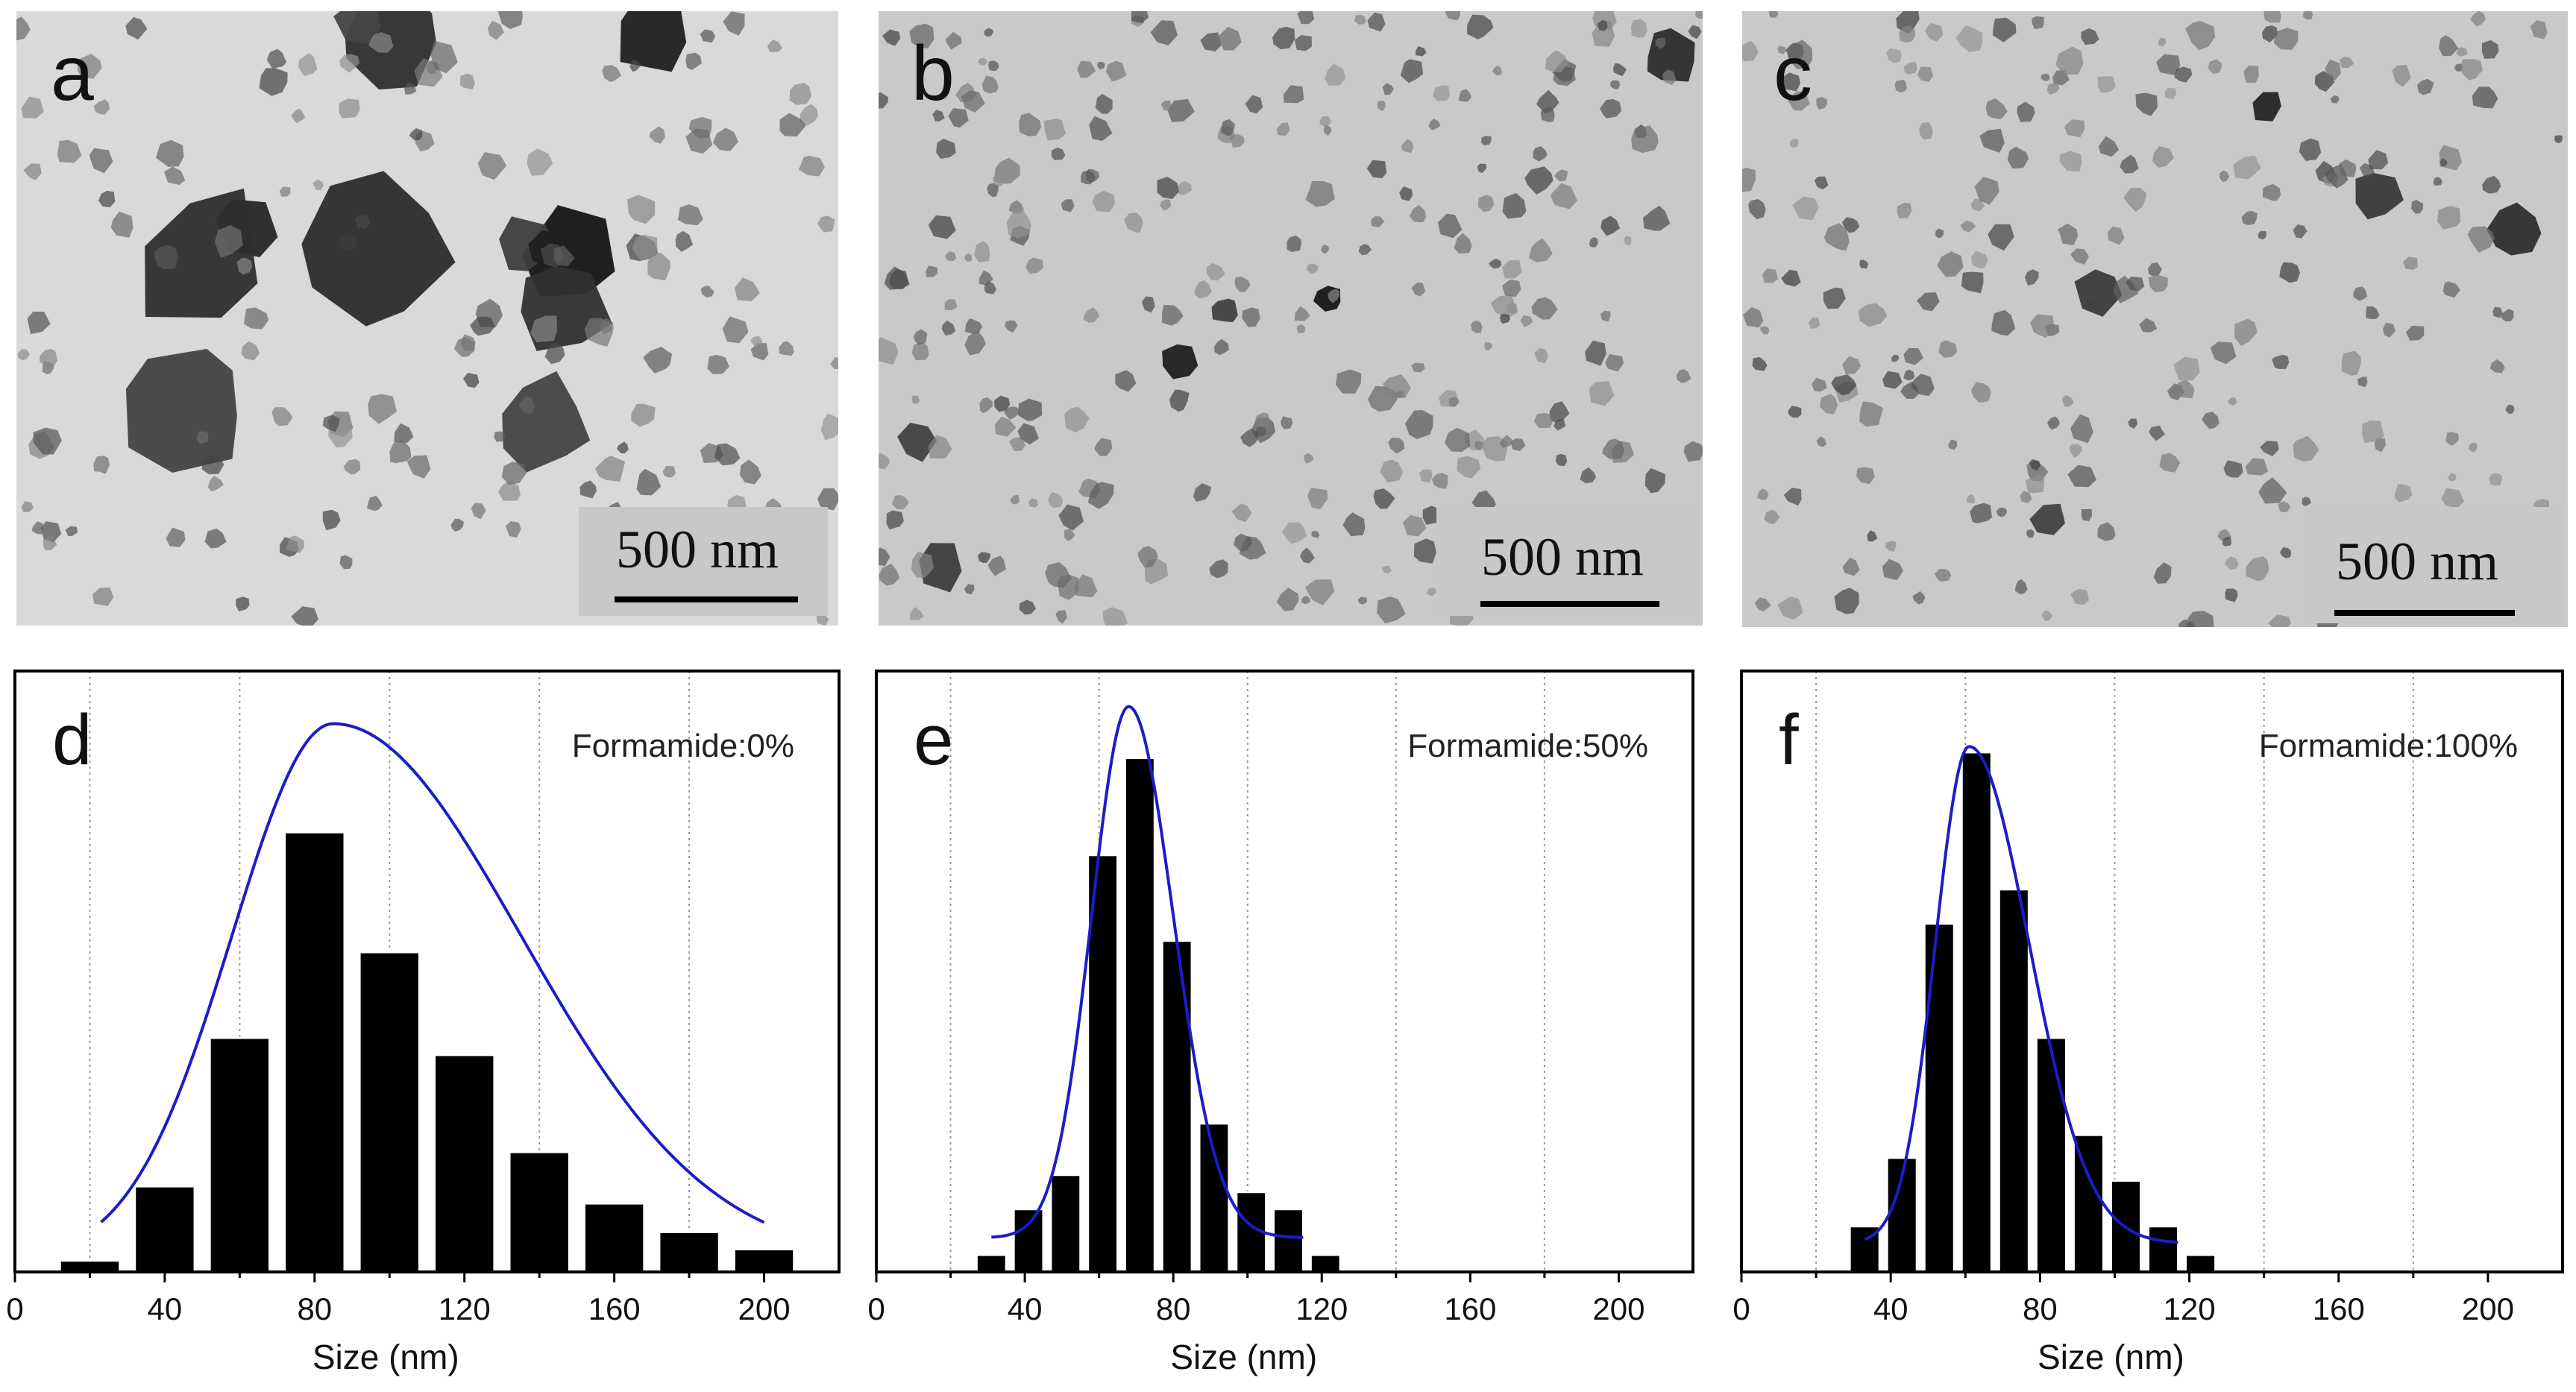 Image resolution: width=2576 pixels, height=1392 pixels. I want to click on plot-frame, so click(427, 972).